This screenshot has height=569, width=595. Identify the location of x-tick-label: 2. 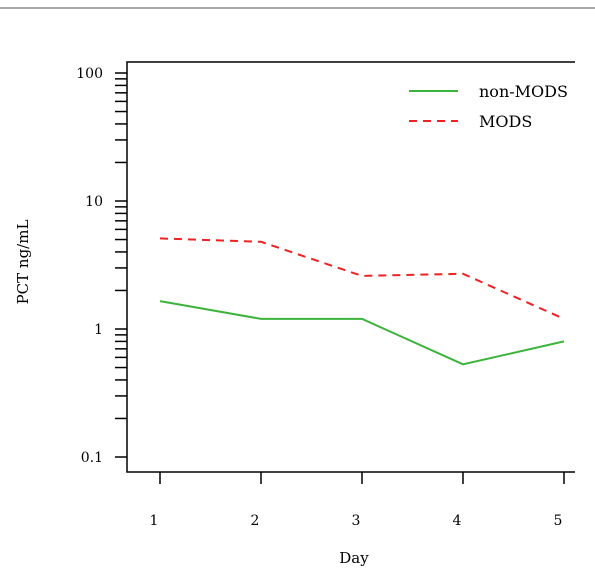
(255, 521).